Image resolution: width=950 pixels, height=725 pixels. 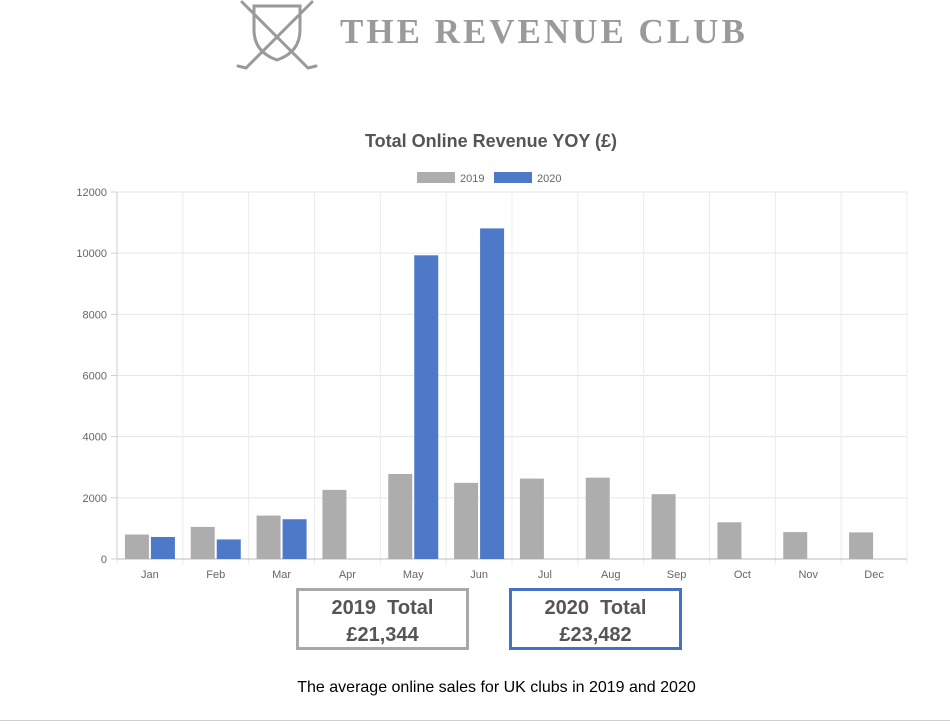 What do you see at coordinates (150, 575) in the screenshot?
I see `x-tick-label: Jan` at bounding box center [150, 575].